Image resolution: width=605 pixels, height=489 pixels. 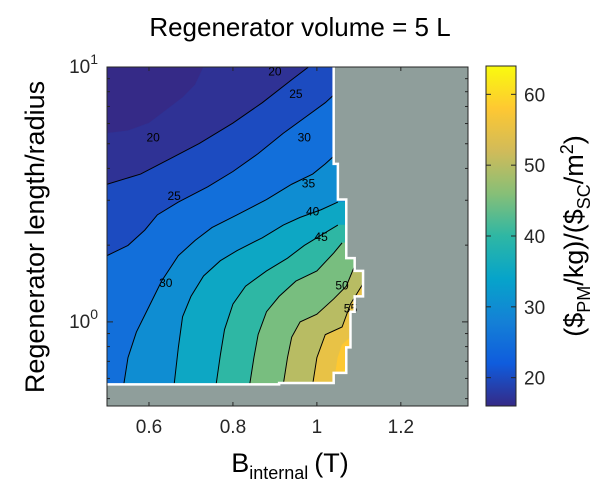 What do you see at coordinates (233, 427) in the screenshot?
I see `x-tick-label-1: 0.8` at bounding box center [233, 427].